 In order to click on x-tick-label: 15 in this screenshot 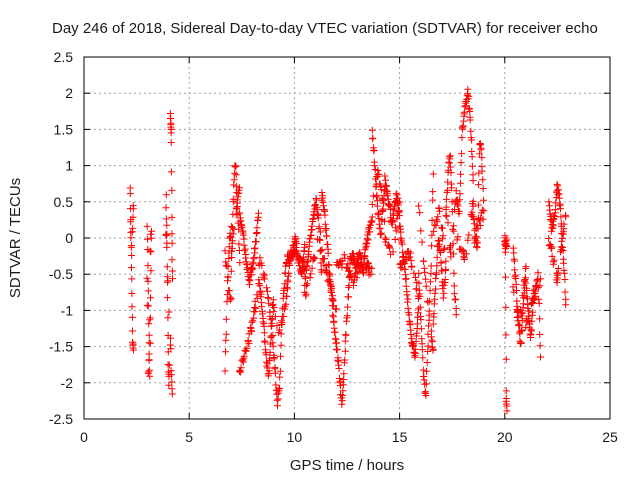, I will do `click(400, 437)`.